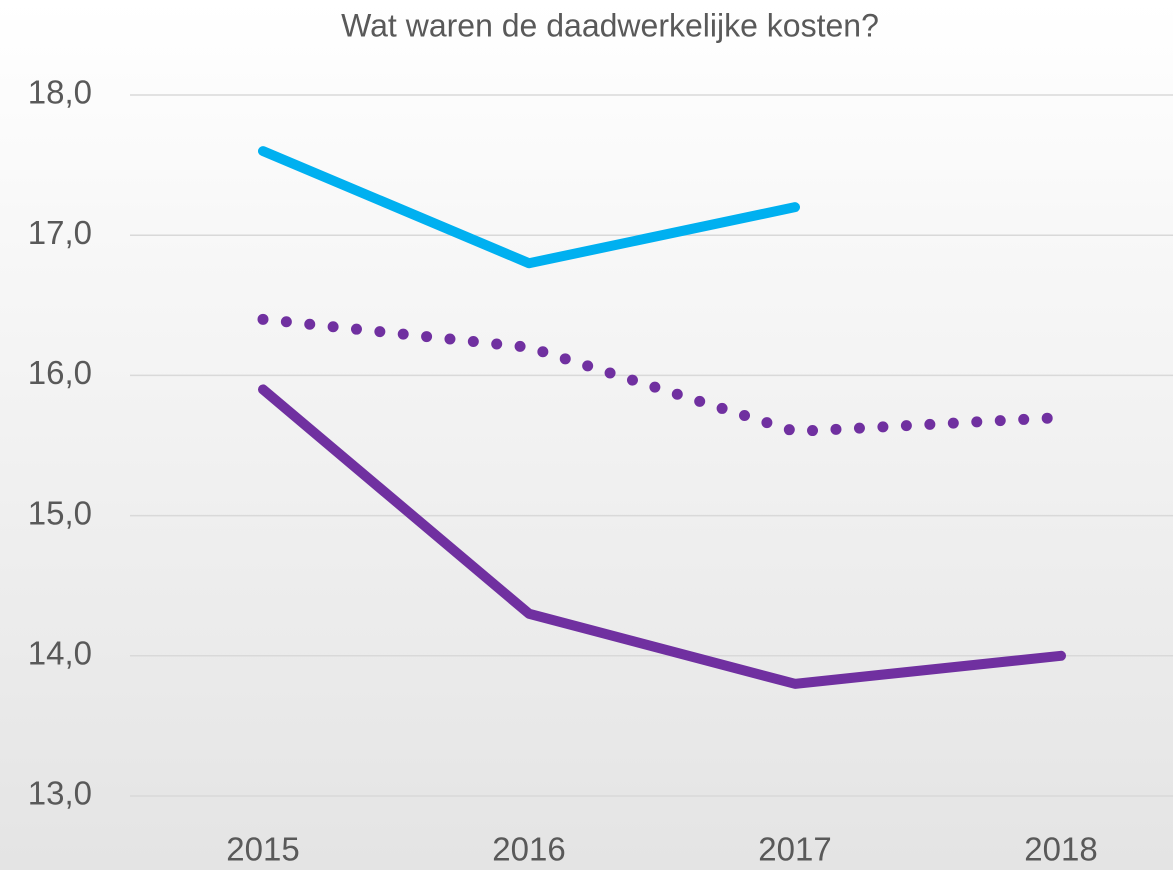 This screenshot has height=870, width=1173. Describe the element at coordinates (60, 372) in the screenshot. I see `y-tick-label: 16,0` at that location.